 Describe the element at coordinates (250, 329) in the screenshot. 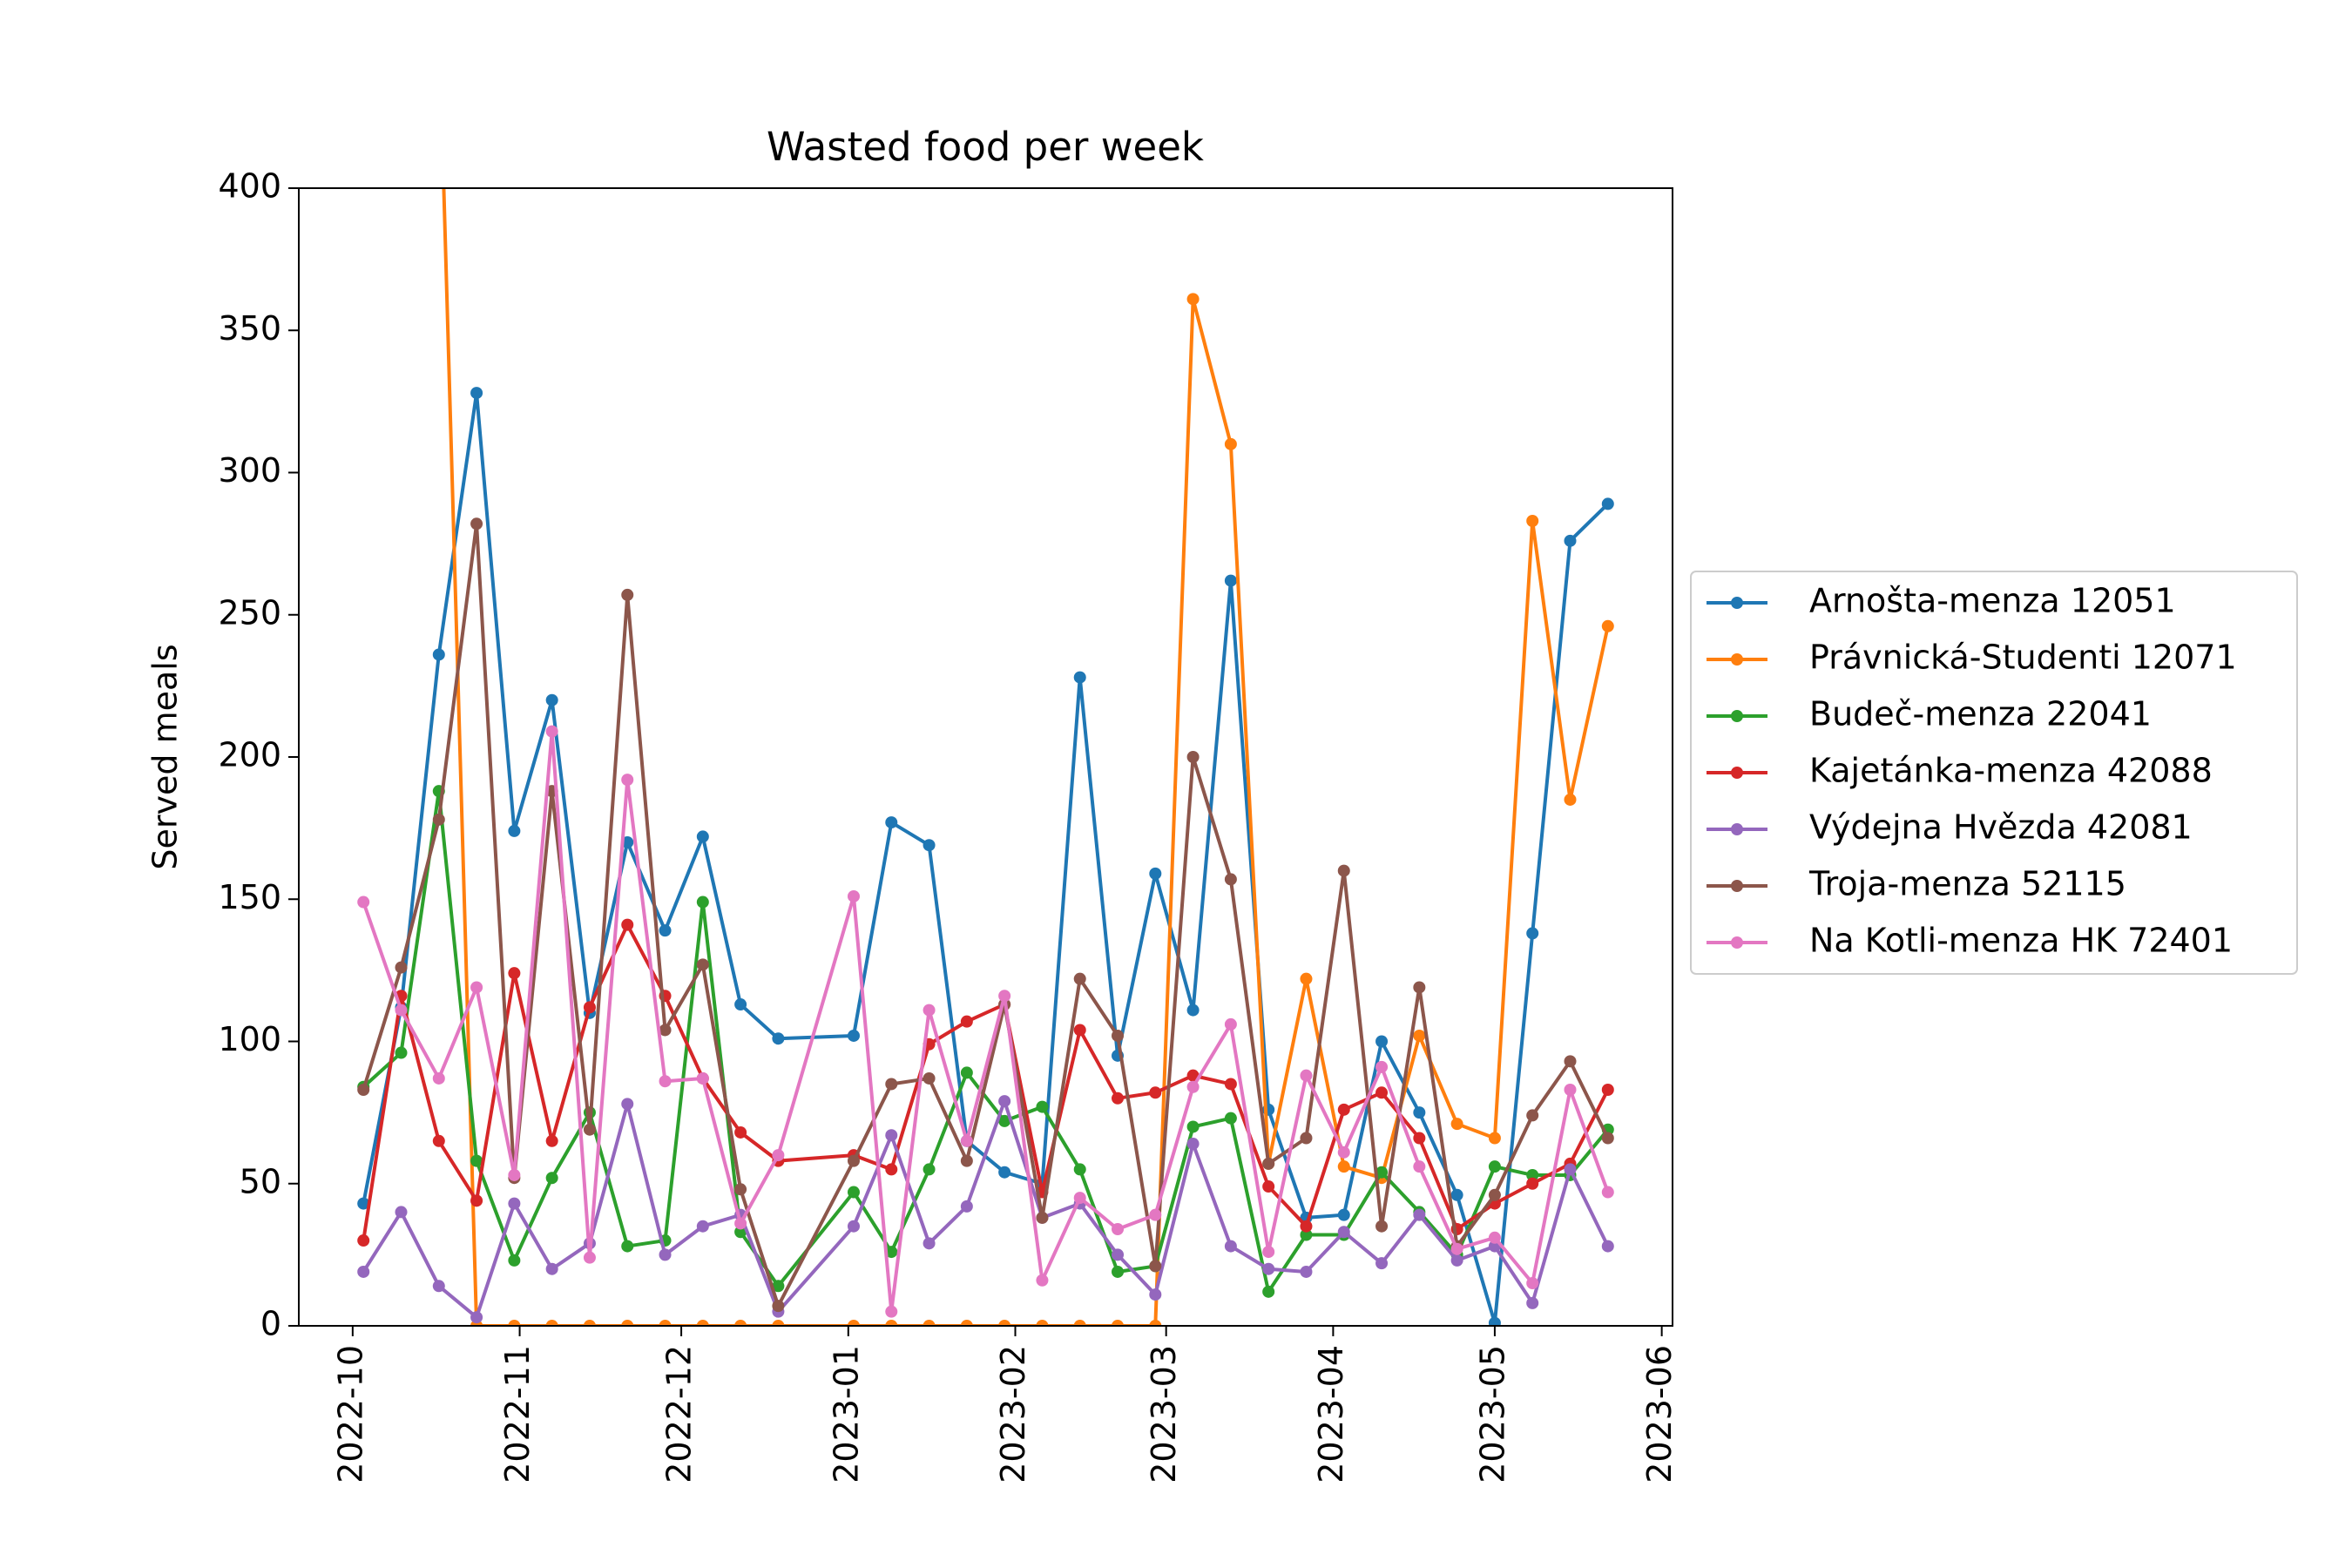

I see `y-tick-label: 350` at that location.